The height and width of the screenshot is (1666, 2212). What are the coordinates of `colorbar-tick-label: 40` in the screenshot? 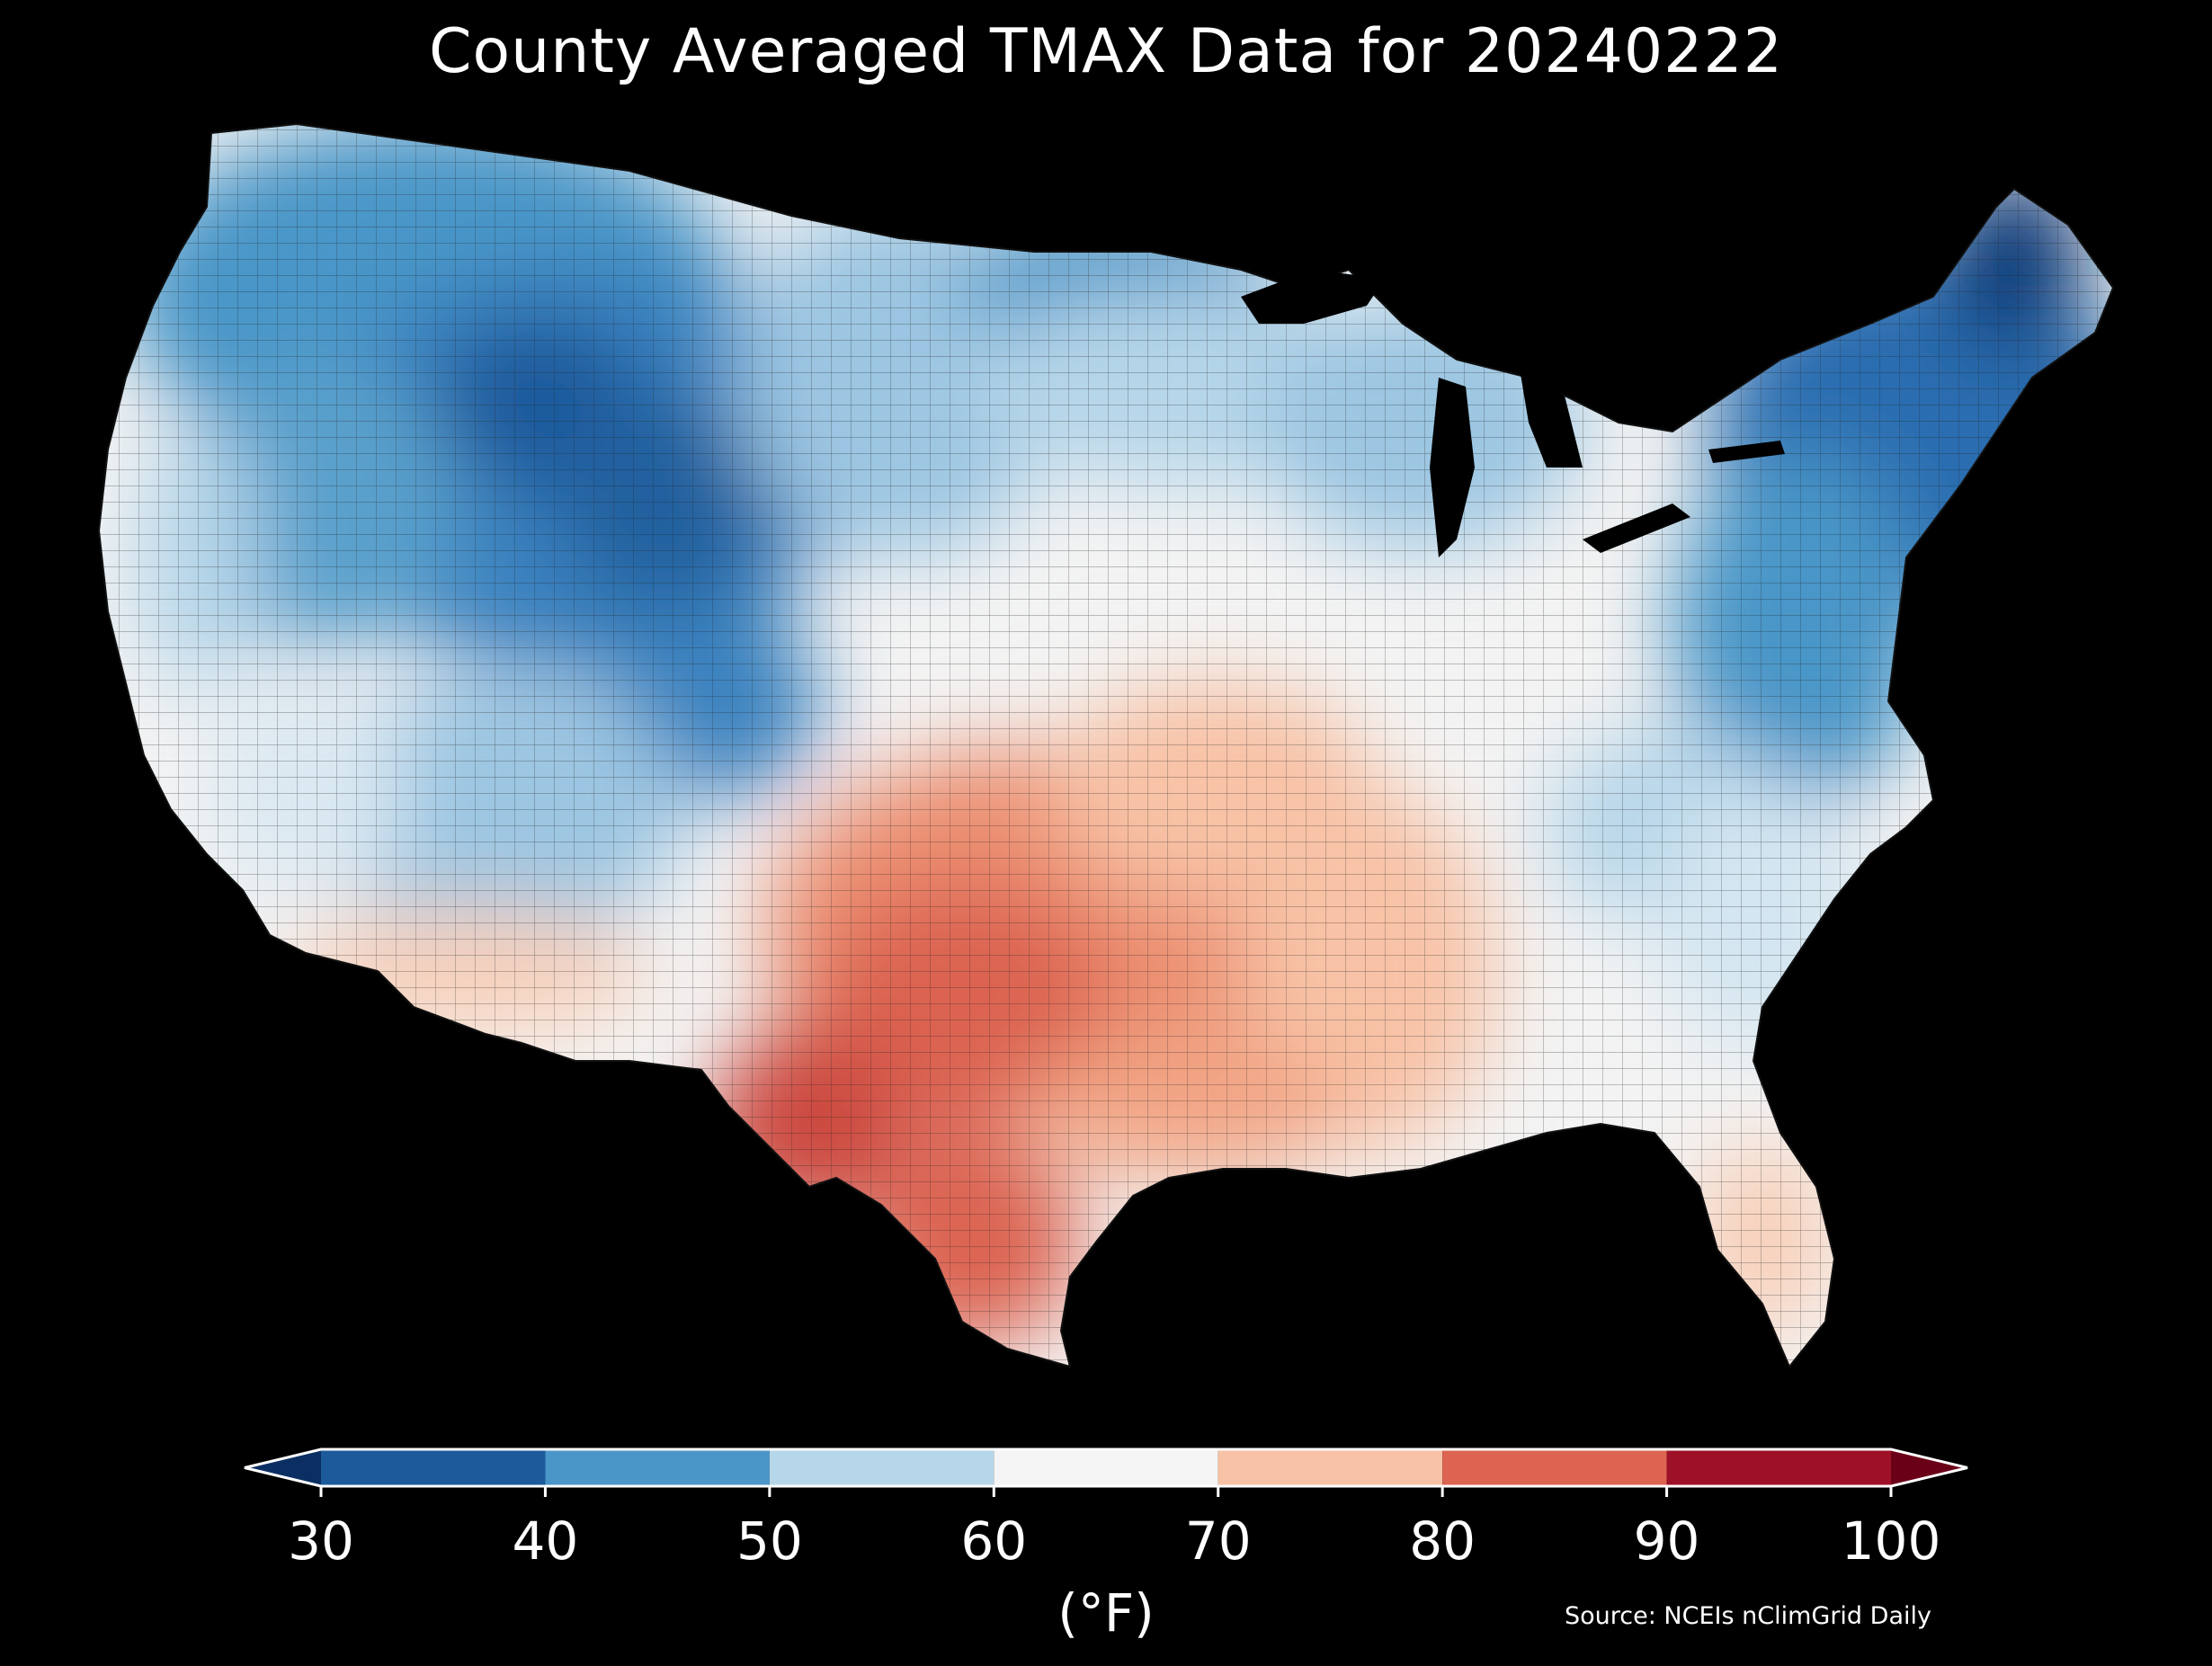 It's located at (545, 1541).